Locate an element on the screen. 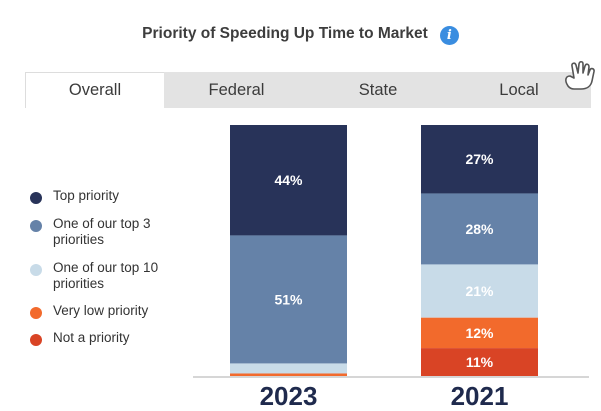  data-label: 21% is located at coordinates (479, 291).